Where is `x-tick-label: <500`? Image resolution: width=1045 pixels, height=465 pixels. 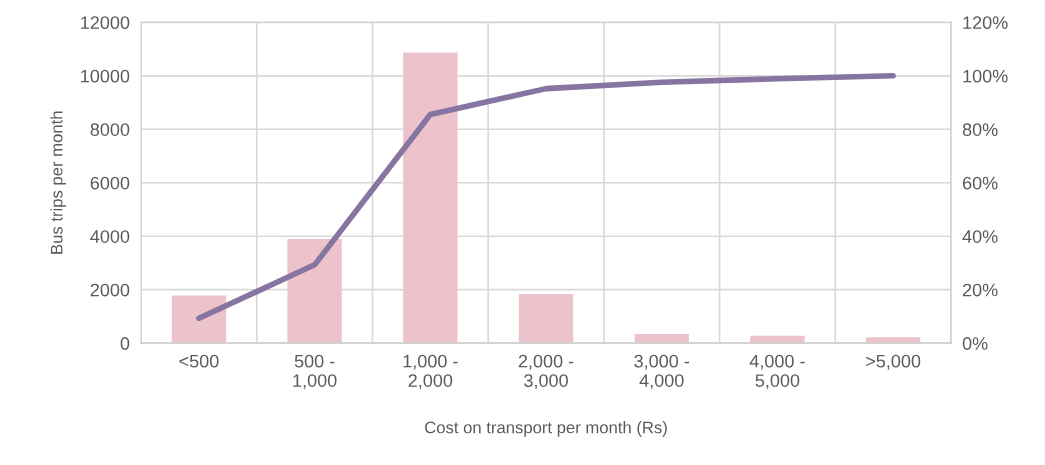 x-tick-label: <500 is located at coordinates (199, 361).